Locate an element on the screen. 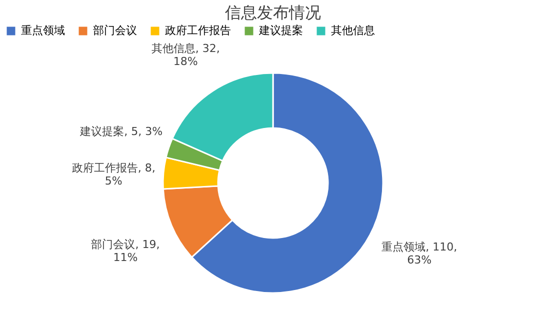 The width and height of the screenshot is (546, 314). chart-title: 信息发布情况 is located at coordinates (273, 12).